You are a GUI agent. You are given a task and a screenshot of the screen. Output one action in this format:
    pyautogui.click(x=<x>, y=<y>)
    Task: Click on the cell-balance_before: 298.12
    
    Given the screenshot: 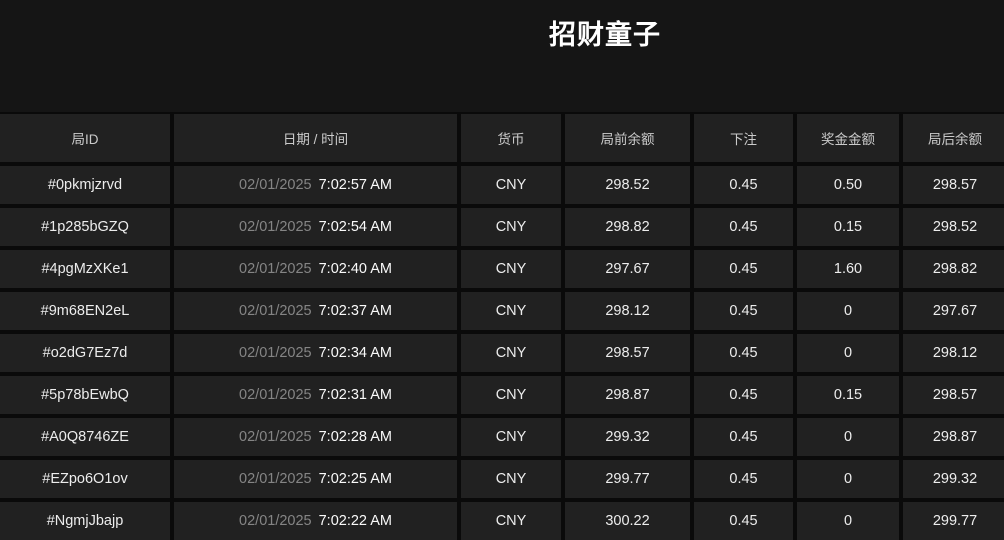 What is the action you would take?
    pyautogui.click(x=627, y=311)
    